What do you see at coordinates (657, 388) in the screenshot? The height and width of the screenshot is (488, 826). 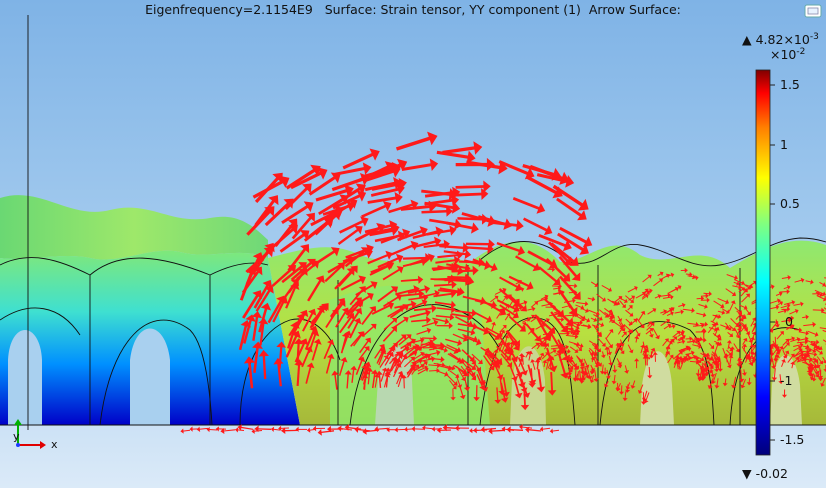 I see `arch-hole` at bounding box center [657, 388].